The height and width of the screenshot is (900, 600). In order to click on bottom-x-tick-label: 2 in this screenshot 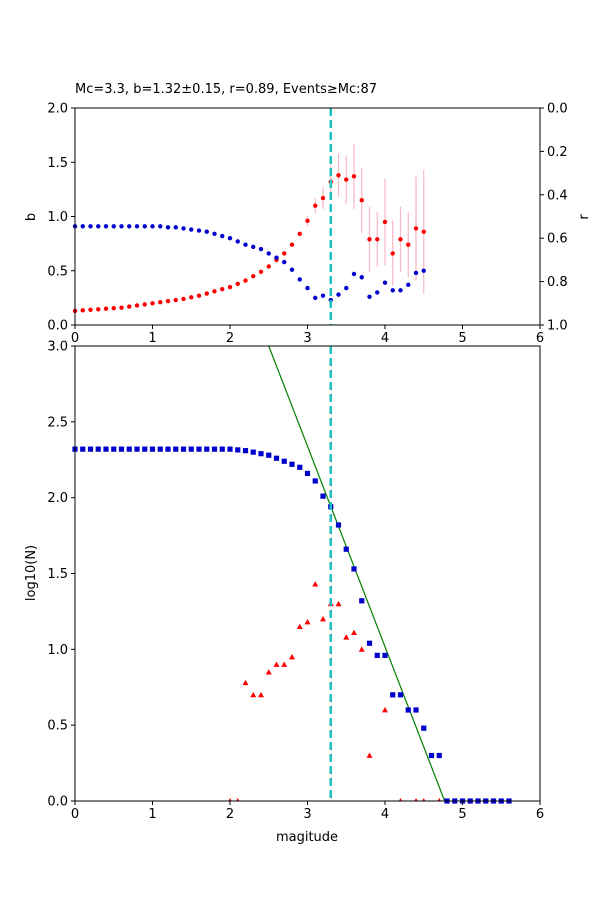, I will do `click(230, 814)`.